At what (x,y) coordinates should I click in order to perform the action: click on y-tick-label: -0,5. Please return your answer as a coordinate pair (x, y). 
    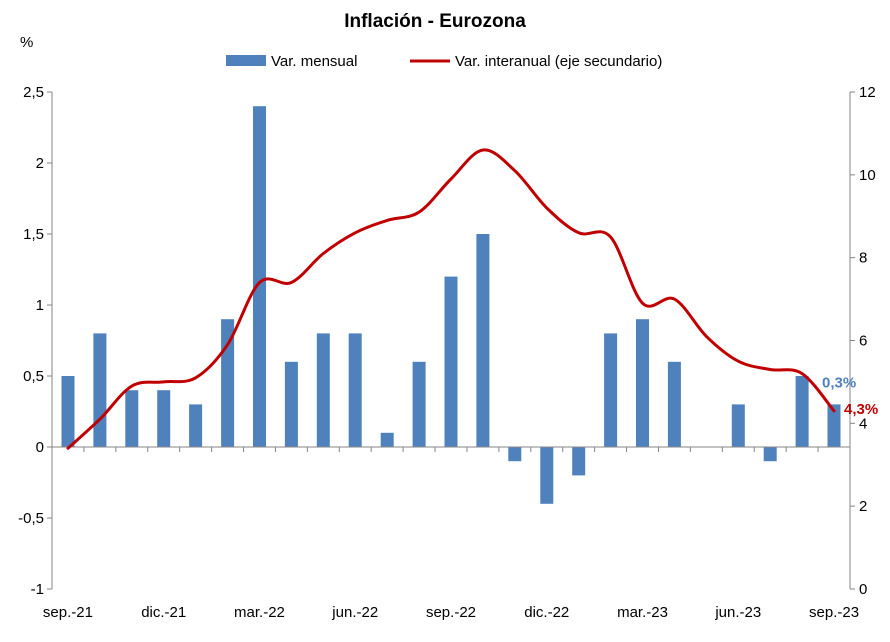
    Looking at the image, I should click on (31, 518).